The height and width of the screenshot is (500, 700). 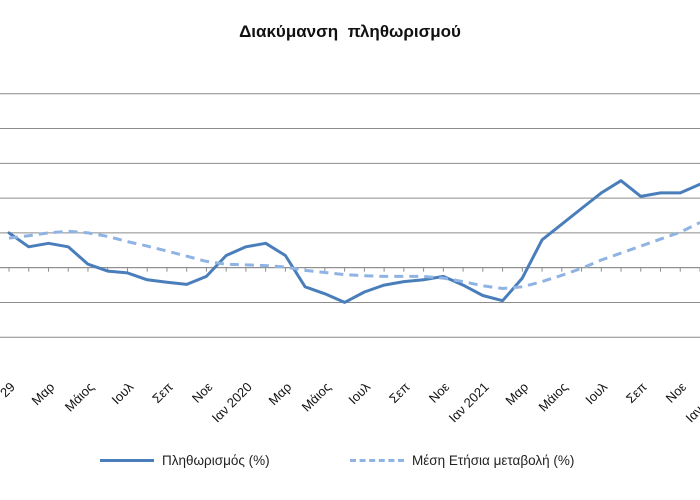 I want to click on x-tick-label-6: Ιαν 2020, so click(x=232, y=402).